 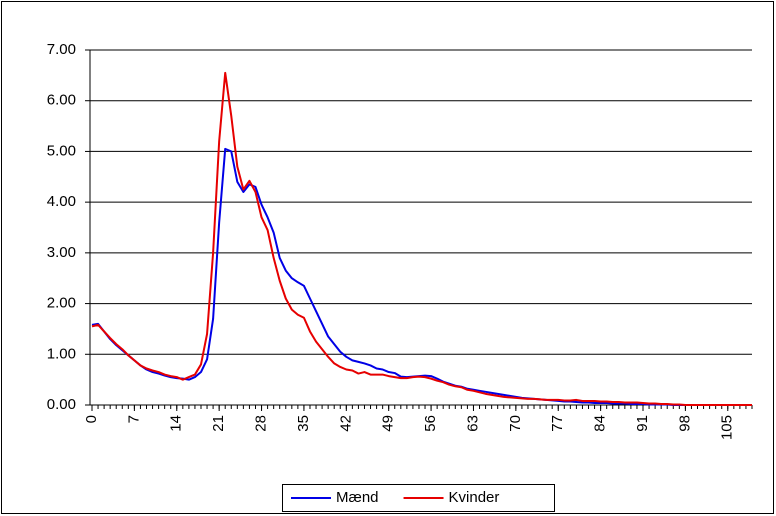 What do you see at coordinates (418, 498) in the screenshot?
I see `legend: Mænd Kvinder` at bounding box center [418, 498].